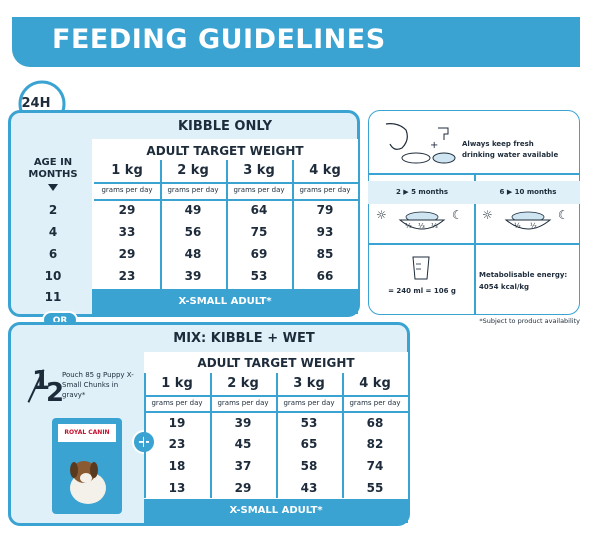 This screenshot has width=590, height=551. Describe the element at coordinates (53, 232) in the screenshot. I see `age-value: 4` at that location.